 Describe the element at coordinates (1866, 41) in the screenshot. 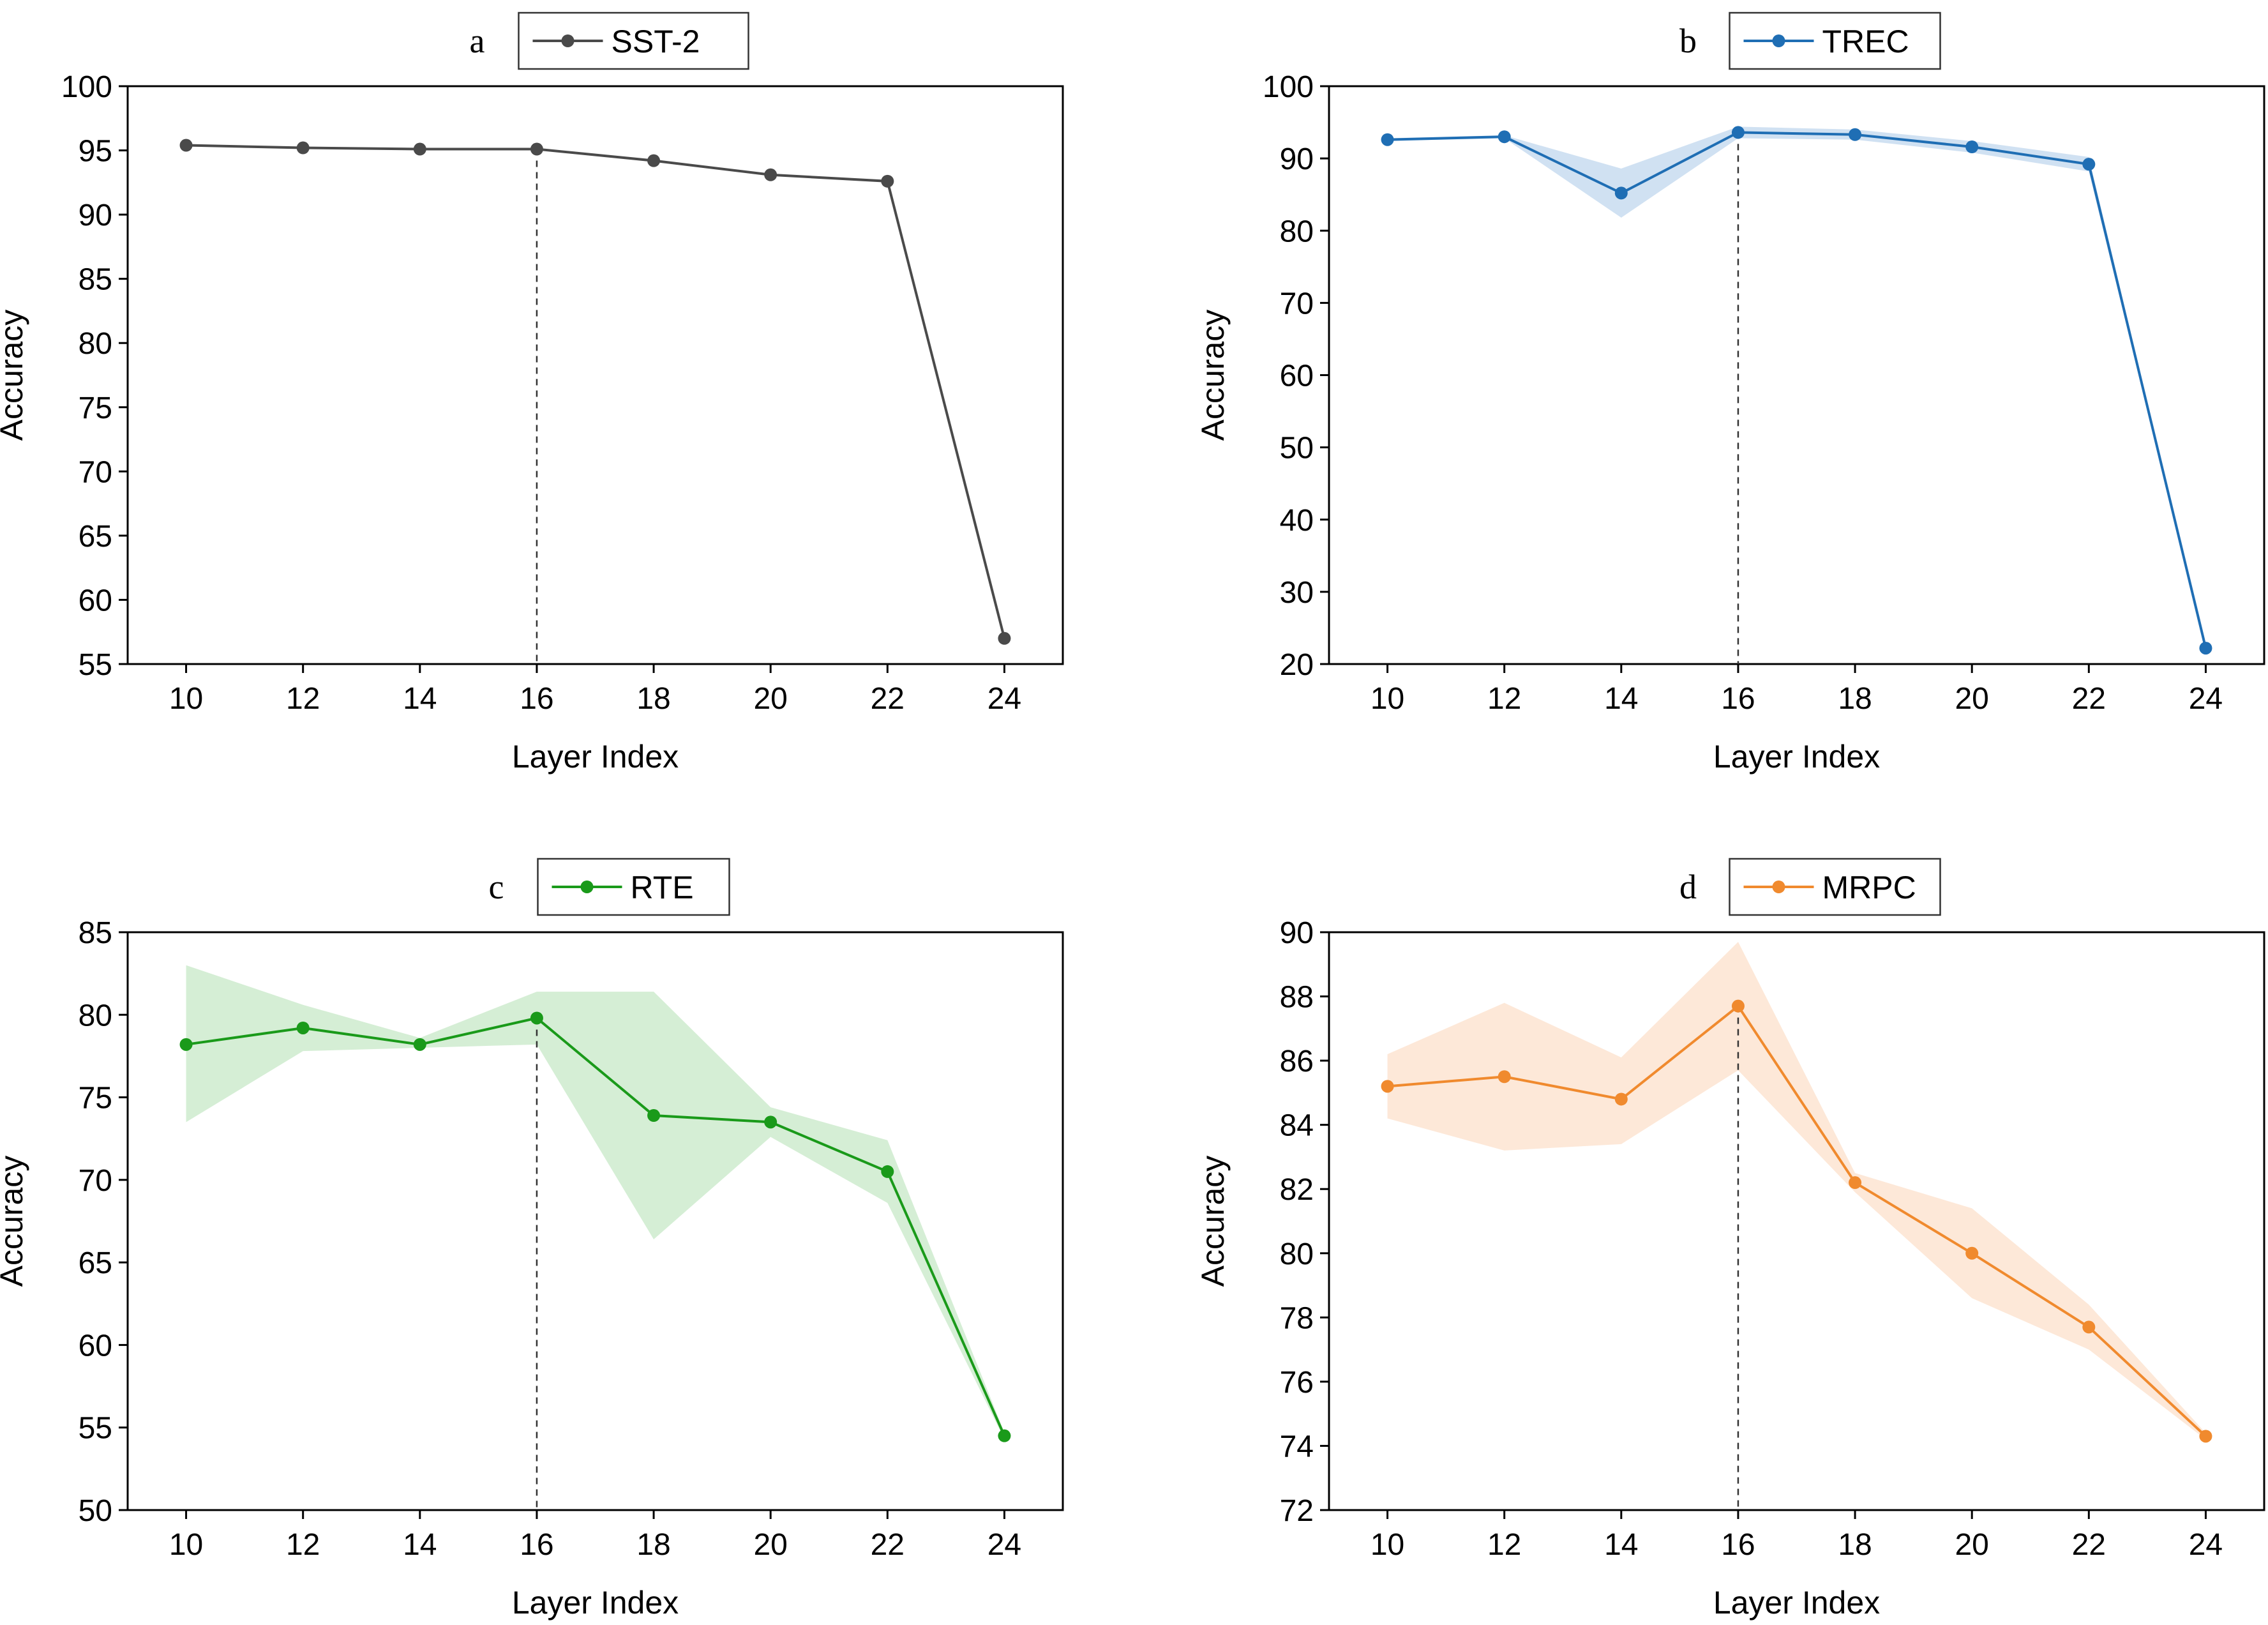

I see `legend-label: TREC` at that location.